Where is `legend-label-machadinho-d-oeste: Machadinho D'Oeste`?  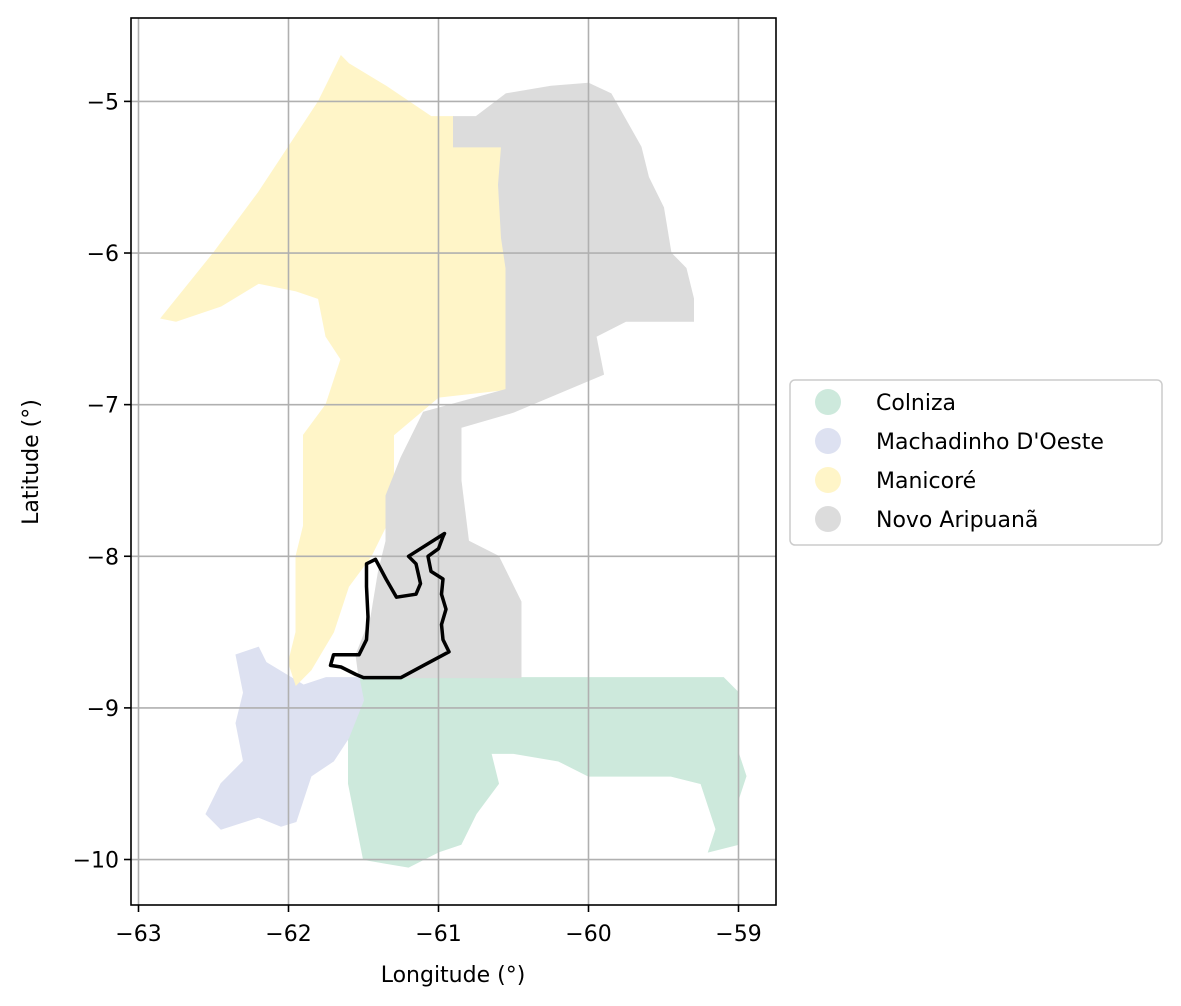
legend-label-machadinho-d-oeste: Machadinho D'Oeste is located at coordinates (990, 442).